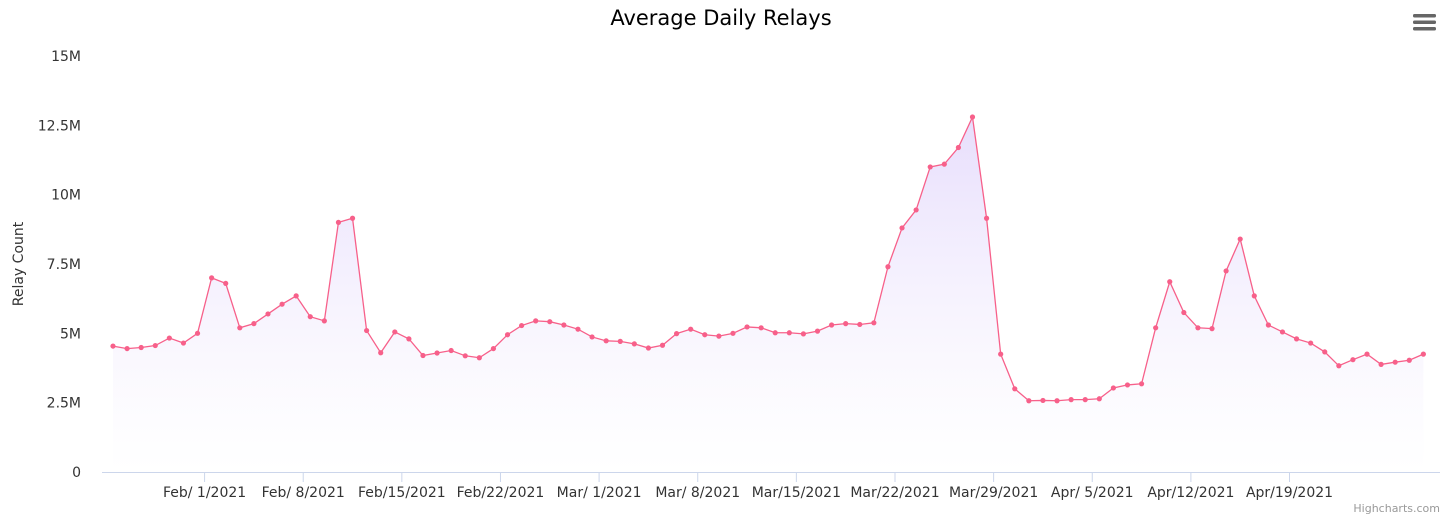 This screenshot has width=1456, height=526. What do you see at coordinates (1396, 508) in the screenshot?
I see `credits-link: Highcharts.com` at bounding box center [1396, 508].